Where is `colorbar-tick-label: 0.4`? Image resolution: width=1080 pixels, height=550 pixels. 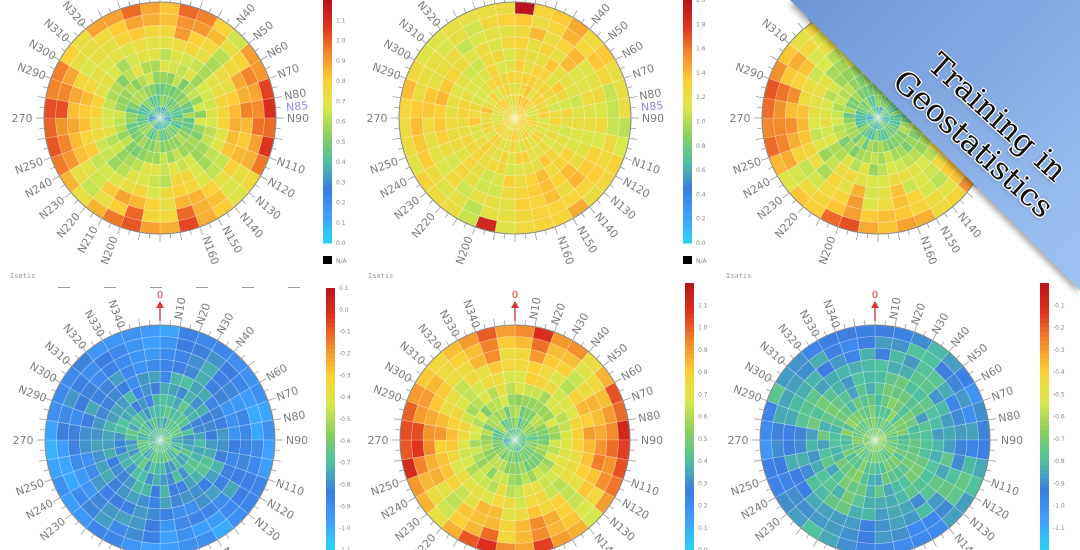 colorbar-tick-label: 0.4 is located at coordinates (703, 461).